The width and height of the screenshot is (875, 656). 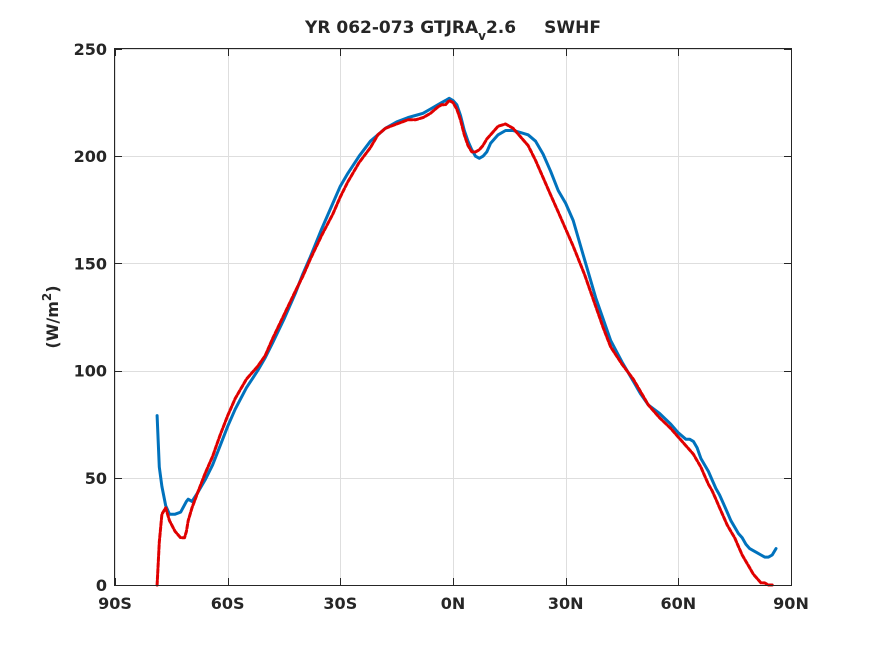 What do you see at coordinates (679, 603) in the screenshot?
I see `x-tick-label: 60N` at bounding box center [679, 603].